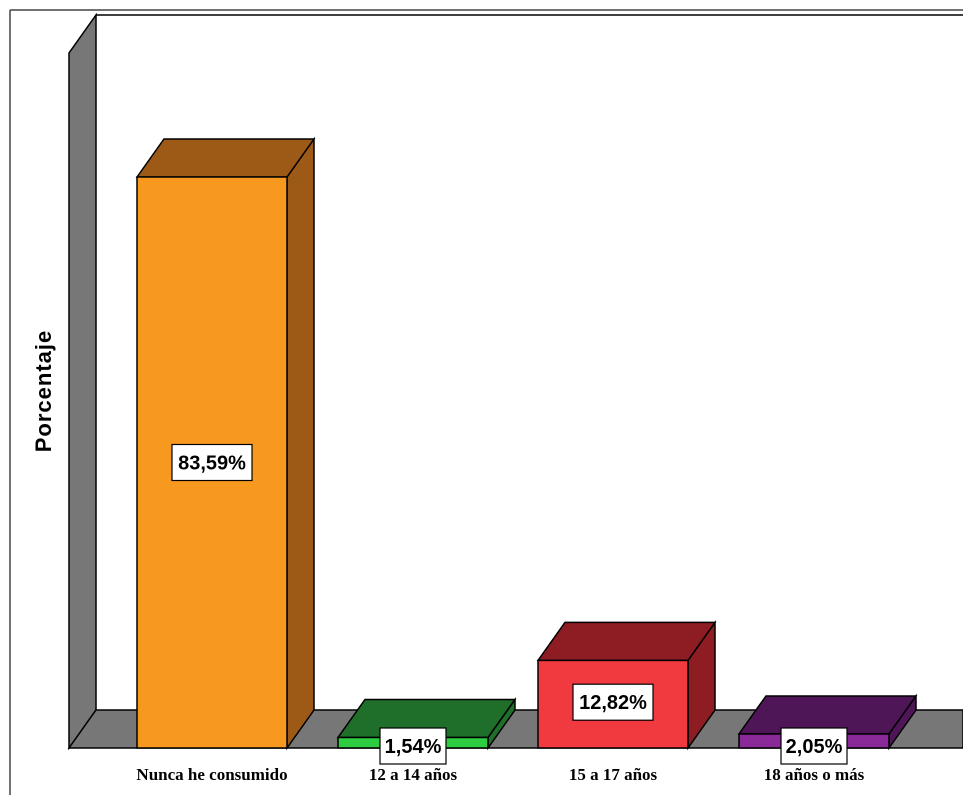 The height and width of the screenshot is (795, 963). I want to click on data-label-text: 2,05%, so click(814, 747).